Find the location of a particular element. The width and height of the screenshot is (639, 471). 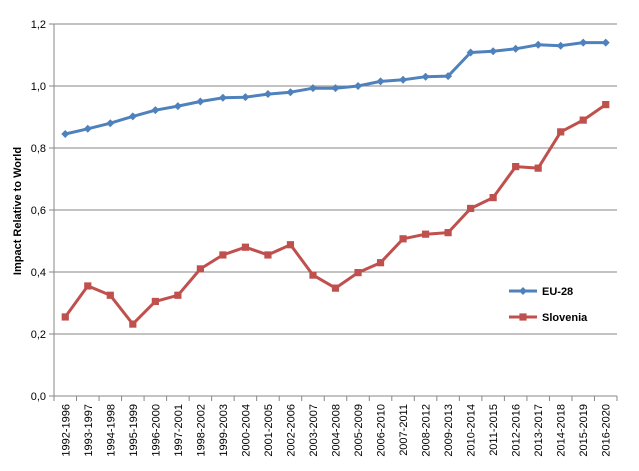

x-tick-label: 2005-2009 is located at coordinates (359, 430).